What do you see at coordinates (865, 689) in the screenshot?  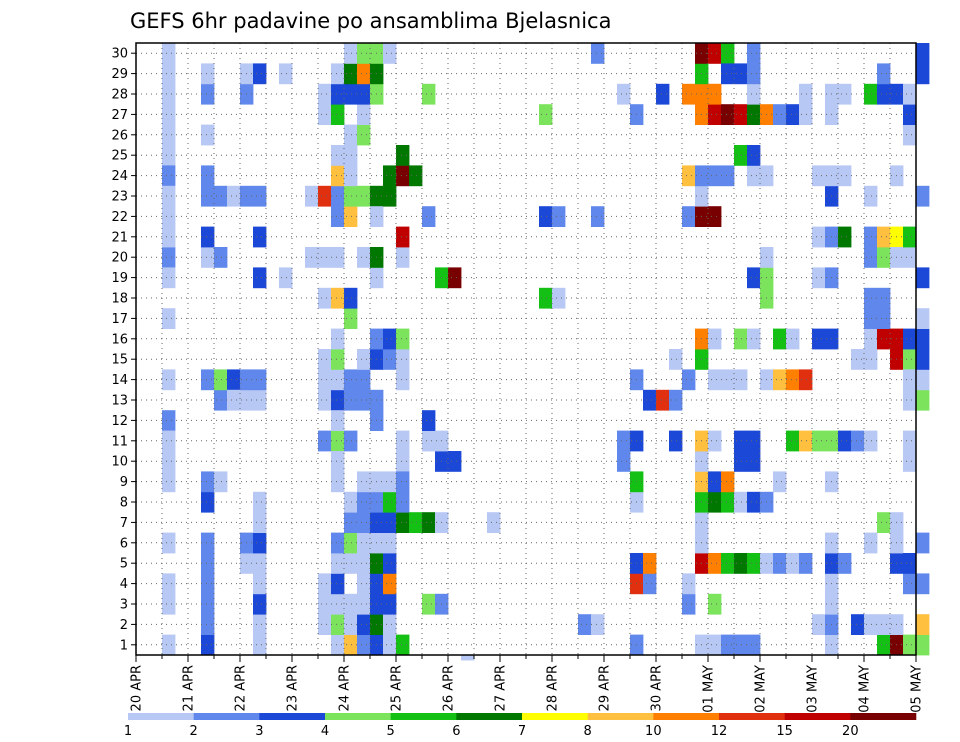 I see `x-tick-label: 04 MAY` at bounding box center [865, 689].